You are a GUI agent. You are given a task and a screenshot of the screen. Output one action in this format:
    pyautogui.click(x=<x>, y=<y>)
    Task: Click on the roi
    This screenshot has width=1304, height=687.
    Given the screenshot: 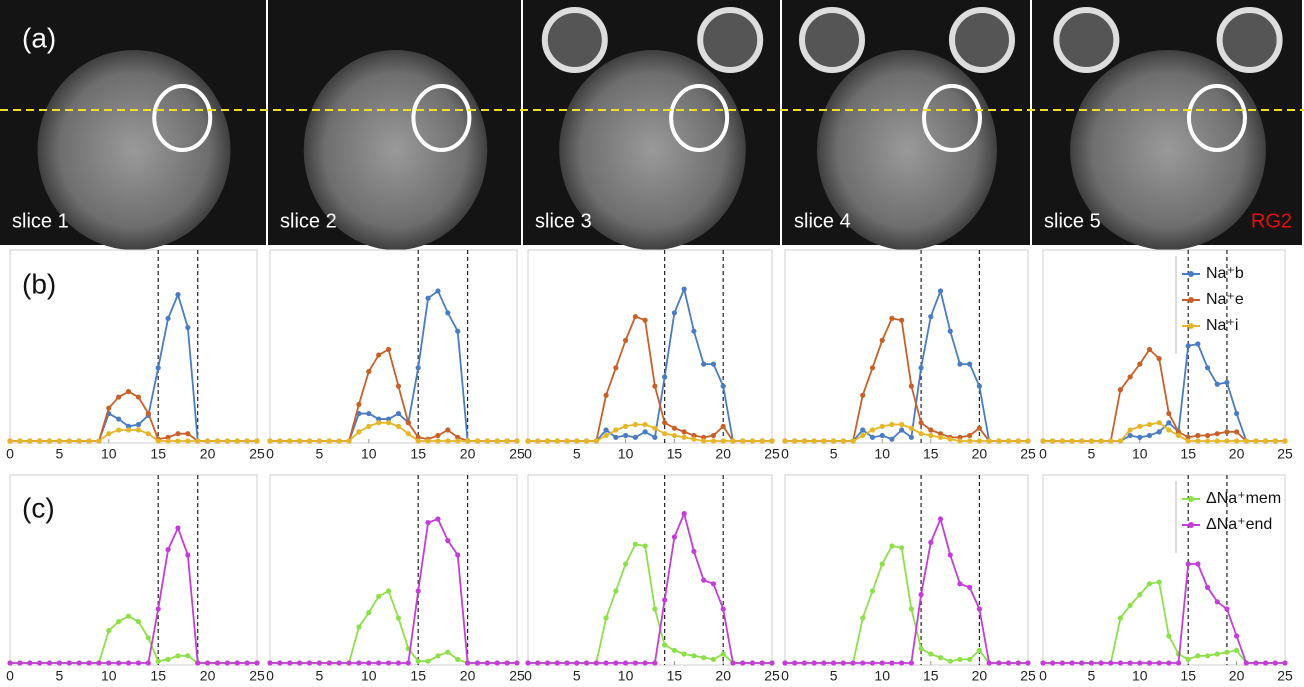 What is the action you would take?
    pyautogui.click(x=441, y=118)
    